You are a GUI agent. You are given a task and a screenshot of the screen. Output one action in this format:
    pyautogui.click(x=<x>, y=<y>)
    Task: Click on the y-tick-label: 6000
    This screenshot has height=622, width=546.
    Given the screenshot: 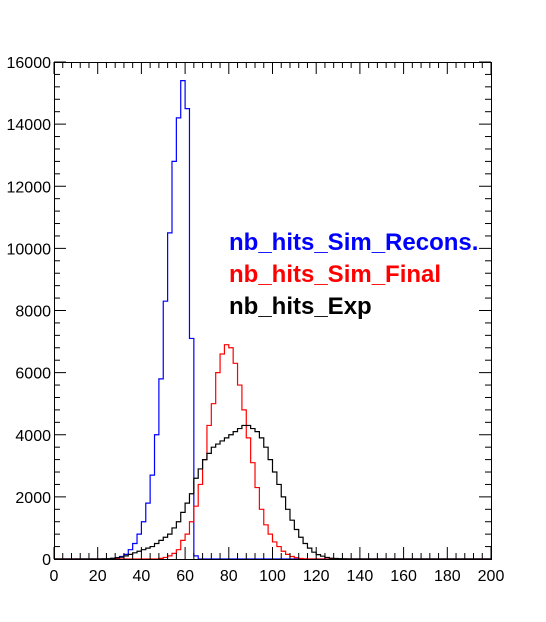 What is the action you would take?
    pyautogui.click(x=33, y=374)
    